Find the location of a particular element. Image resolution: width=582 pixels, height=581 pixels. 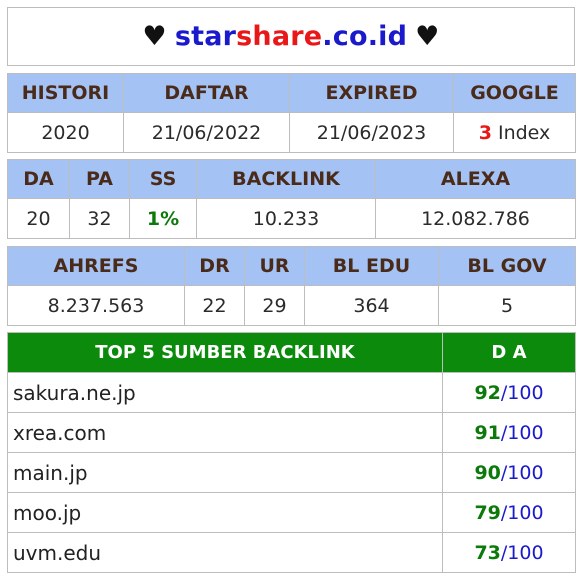

value-pa: 32 is located at coordinates (99, 218).